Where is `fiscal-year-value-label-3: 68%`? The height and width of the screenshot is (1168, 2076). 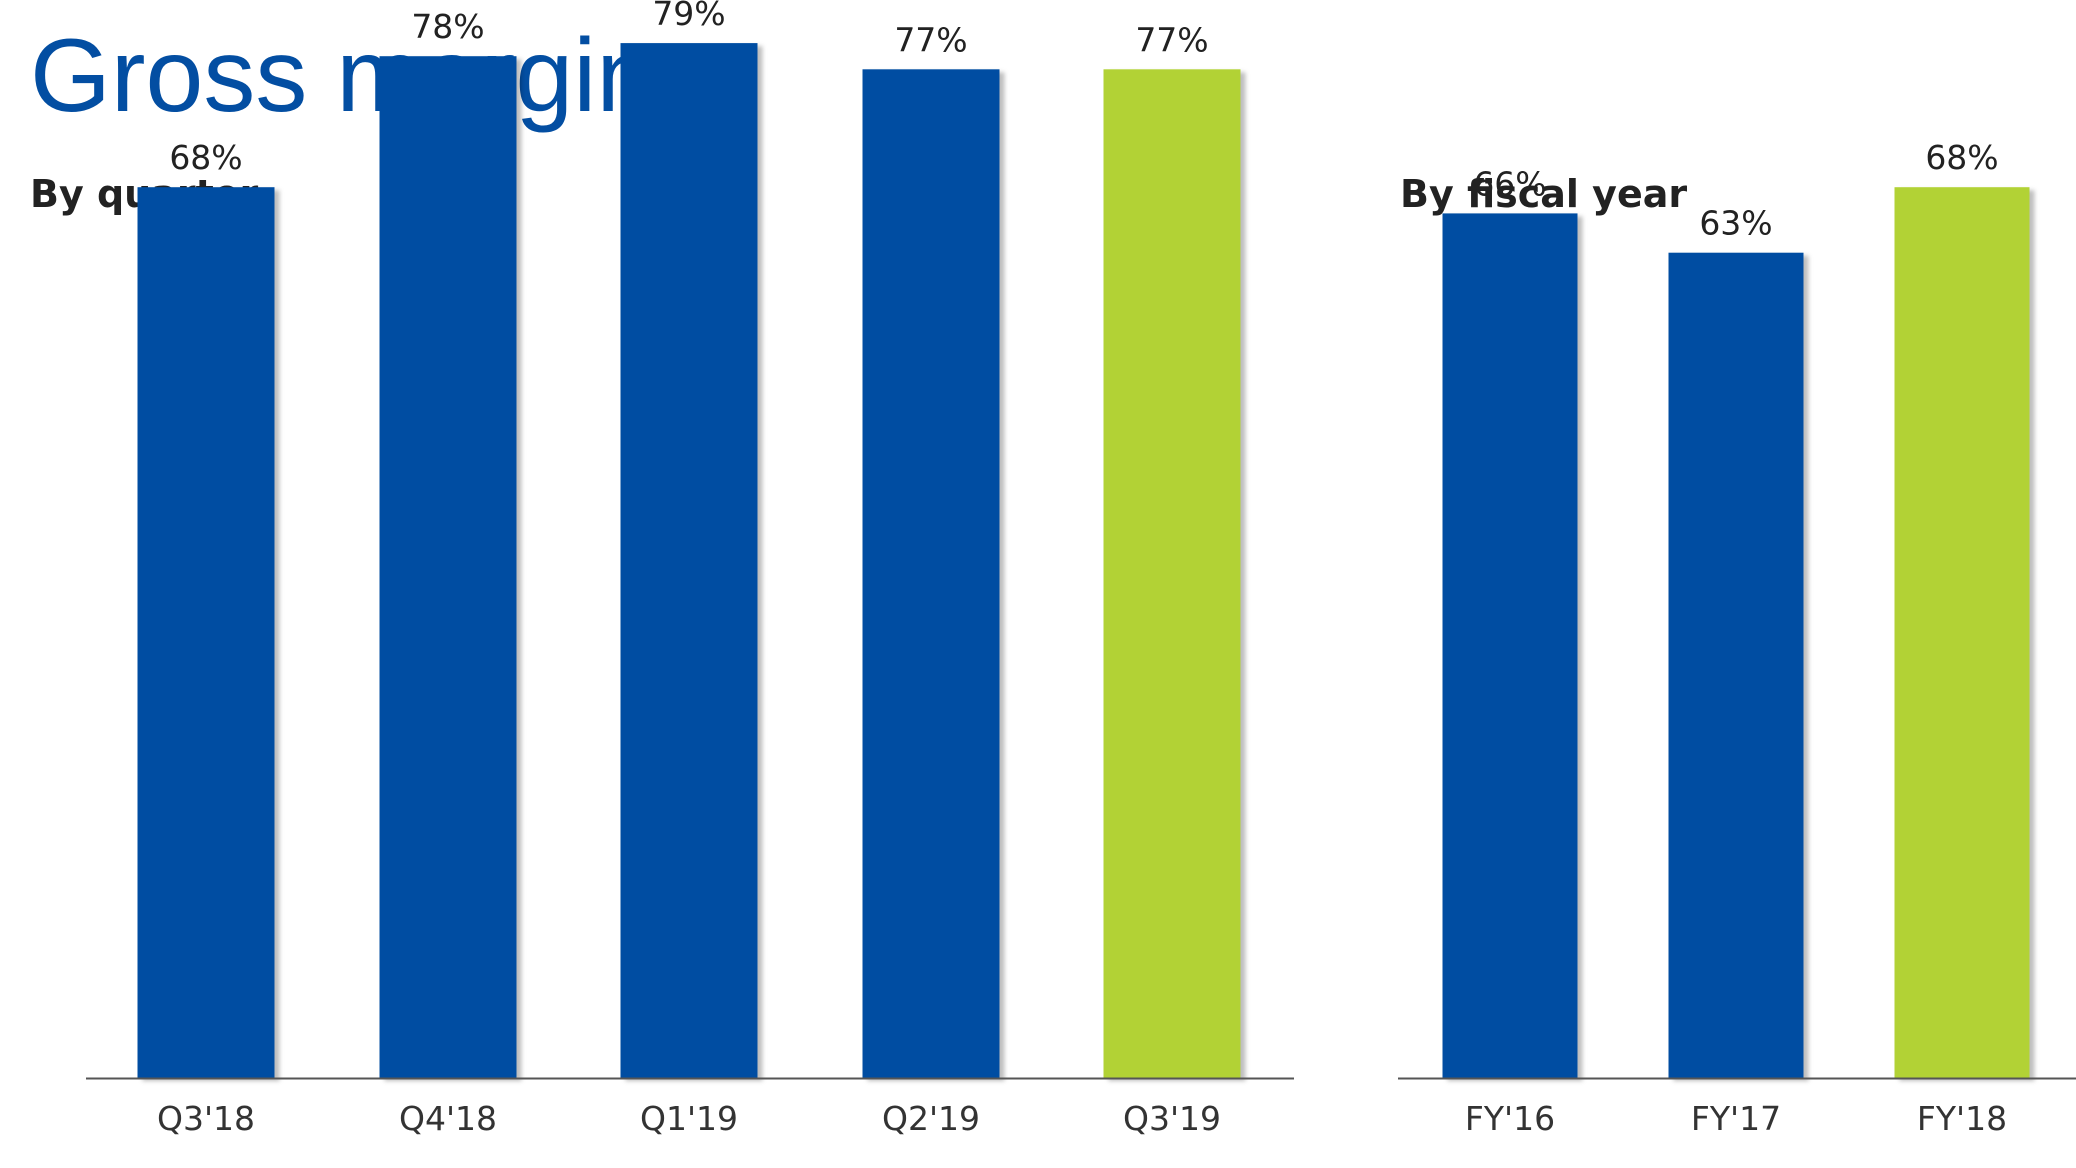
fiscal-year-value-label-3: 68% is located at coordinates (1961, 157).